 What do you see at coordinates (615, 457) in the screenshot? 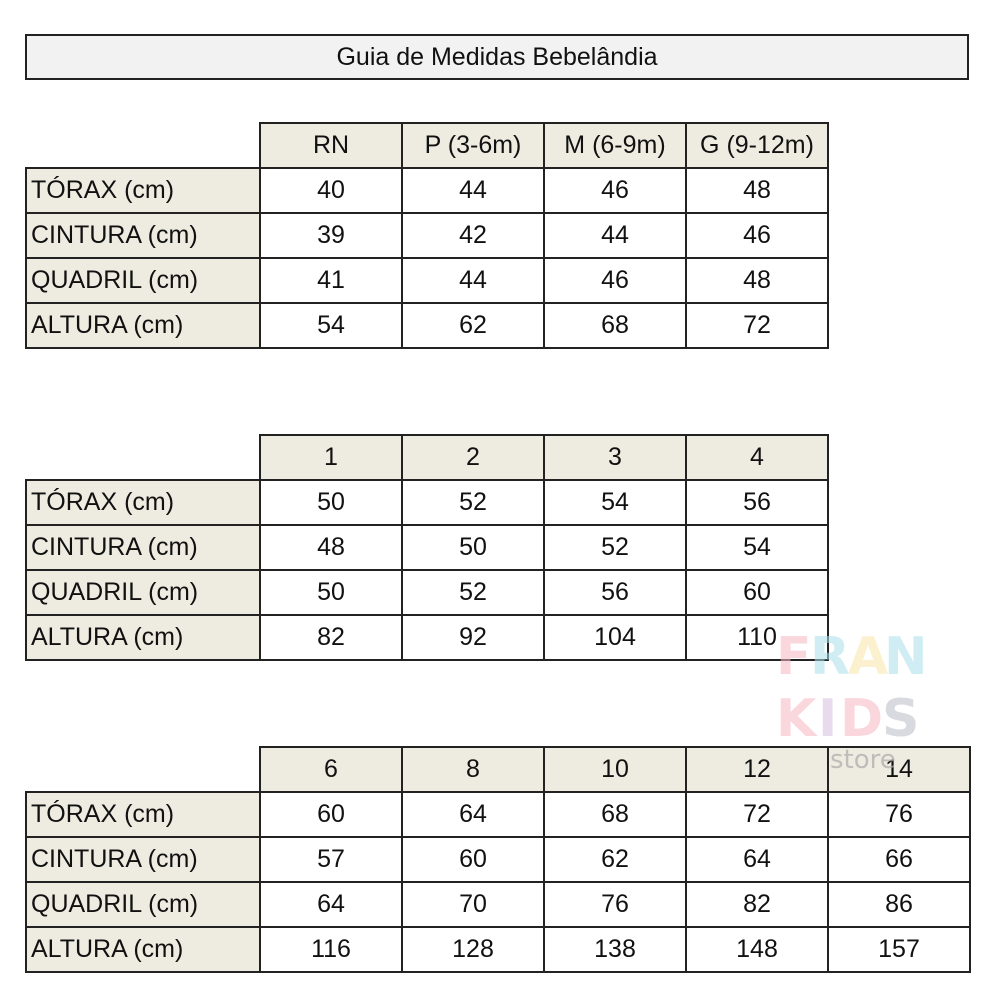
I see `size-header: 3` at bounding box center [615, 457].